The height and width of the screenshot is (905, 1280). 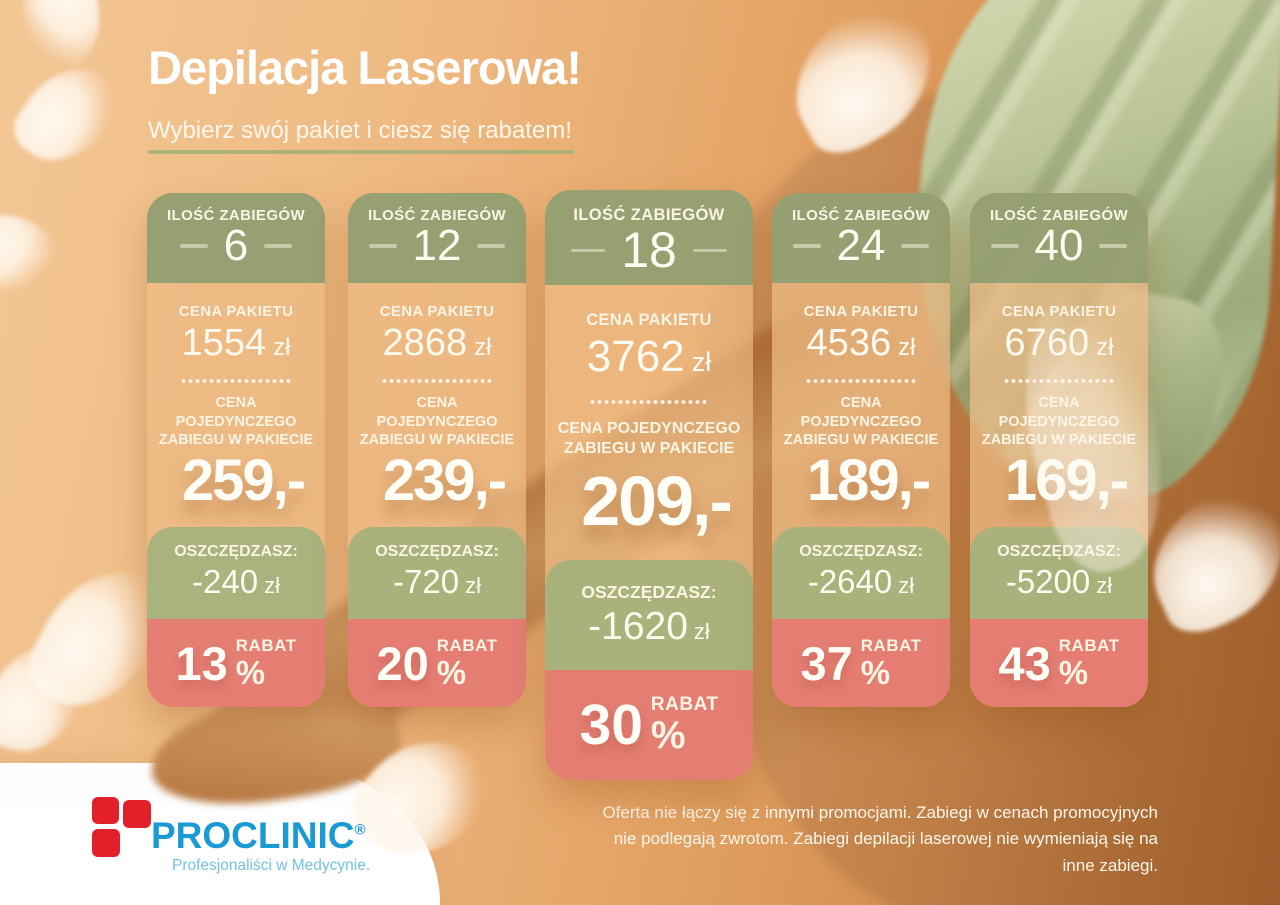 I want to click on savings-box: OSZCZĘDZASZ: -240 zł 13 RABAT %, so click(x=236, y=617).